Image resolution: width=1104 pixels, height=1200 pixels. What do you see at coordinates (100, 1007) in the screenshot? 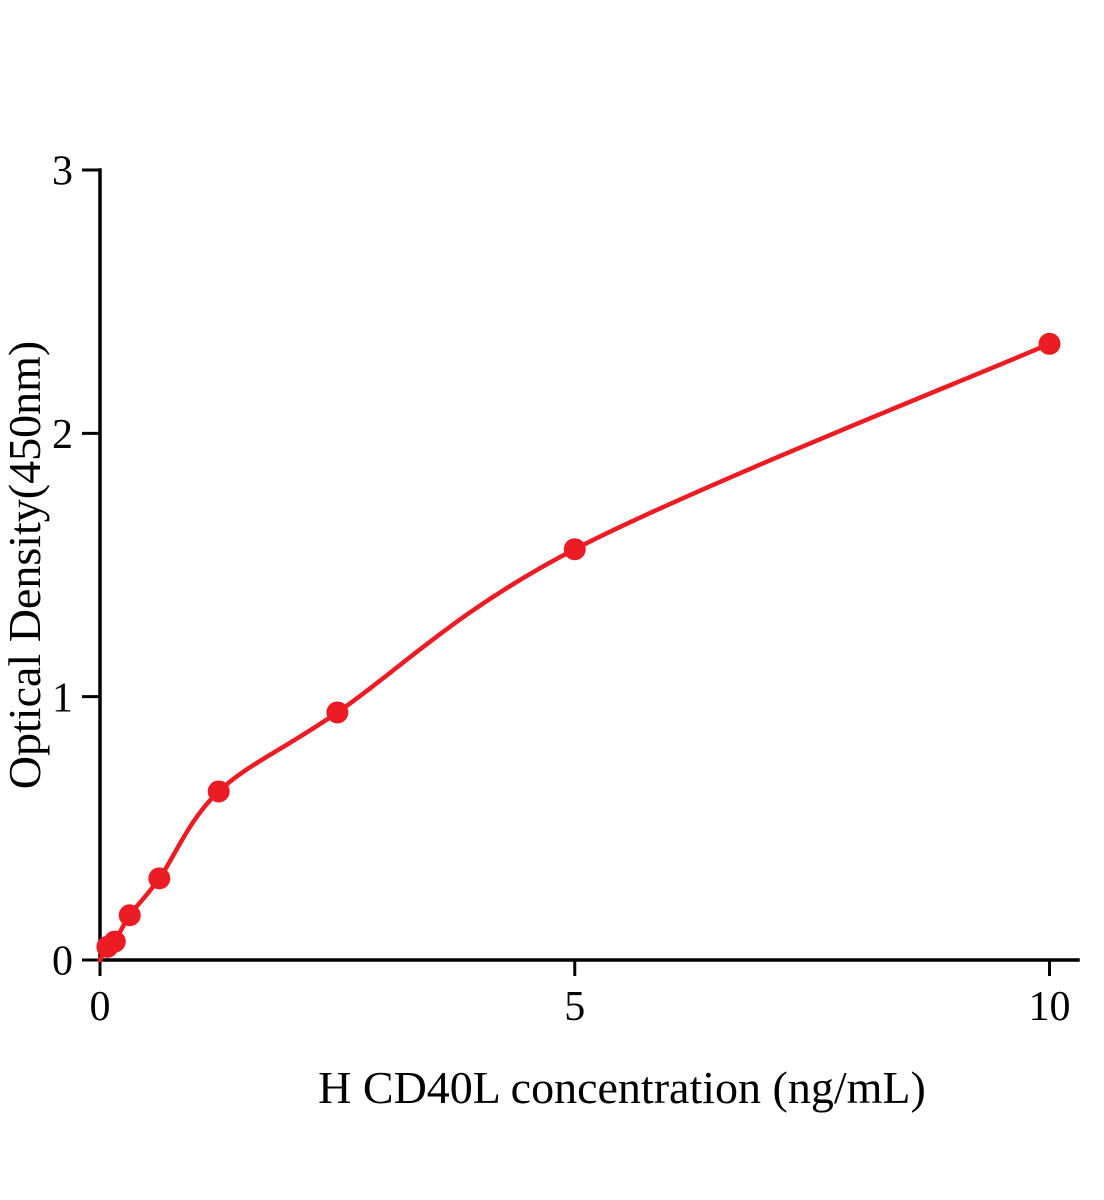
I see `x-tick-label: 0` at bounding box center [100, 1007].